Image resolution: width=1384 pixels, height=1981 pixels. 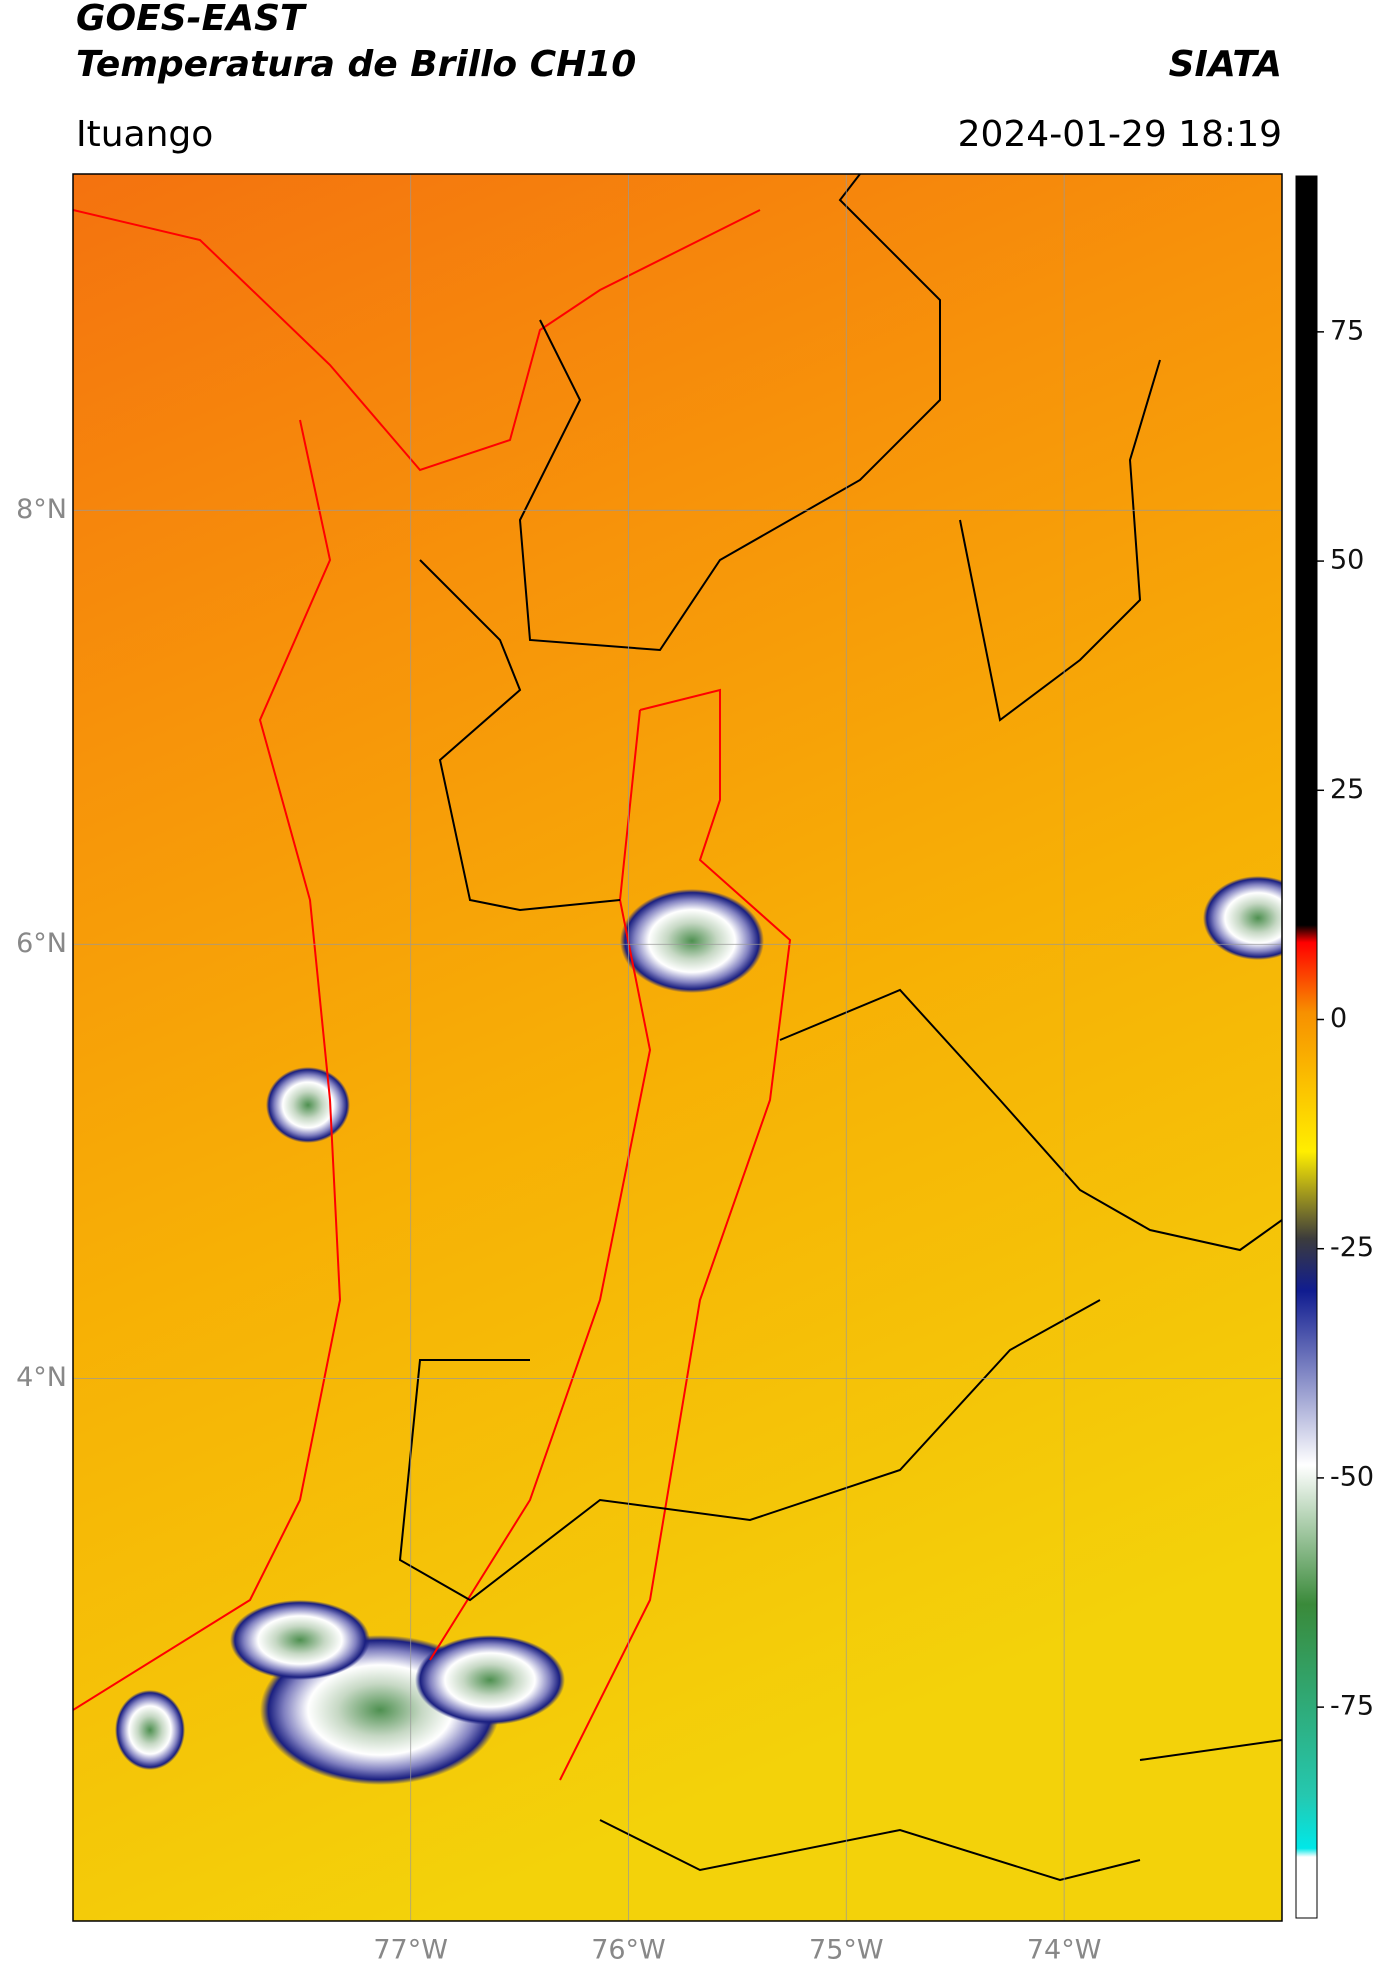 What do you see at coordinates (356, 64) in the screenshot?
I see `subtitle: Temperatura de Brillo CH10` at bounding box center [356, 64].